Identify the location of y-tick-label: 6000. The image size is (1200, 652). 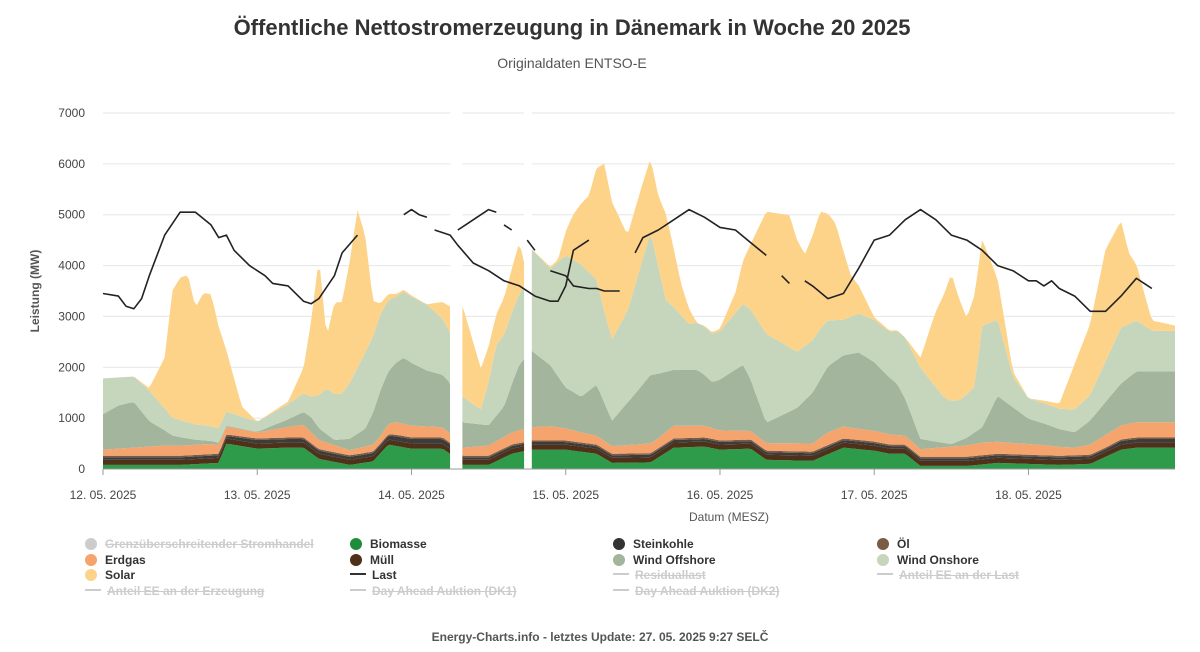
(71, 164).